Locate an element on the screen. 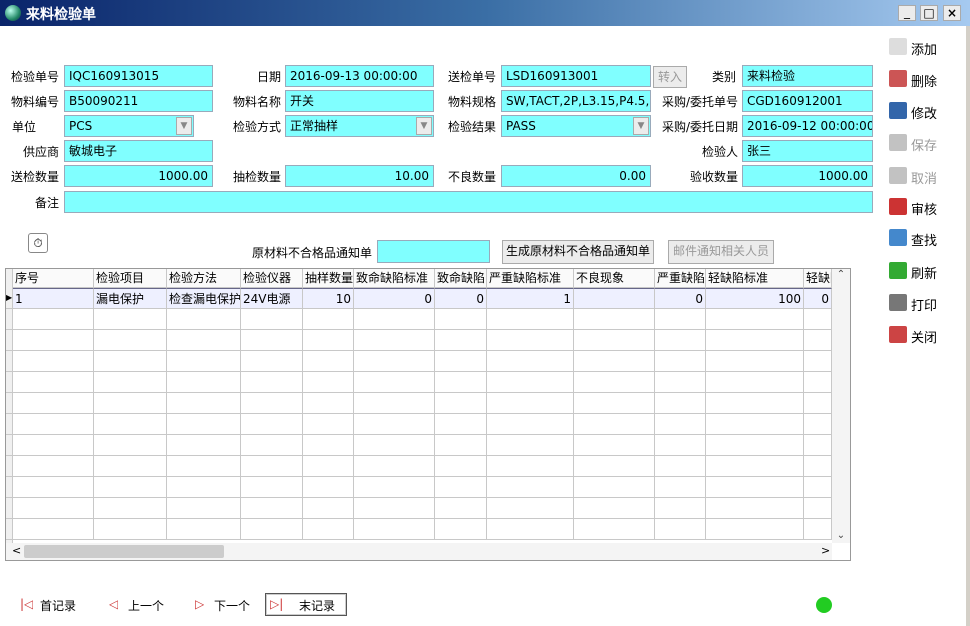  status-icon is located at coordinates (824, 605).